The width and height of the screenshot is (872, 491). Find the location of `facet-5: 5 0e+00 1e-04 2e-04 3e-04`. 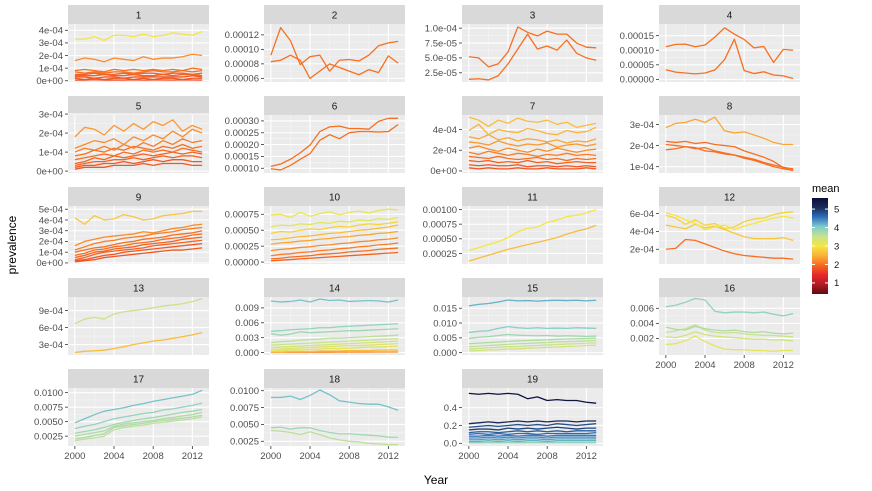

facet-5: 5 0e+00 1e-04 2e-04 3e-04 is located at coordinates (122, 136).